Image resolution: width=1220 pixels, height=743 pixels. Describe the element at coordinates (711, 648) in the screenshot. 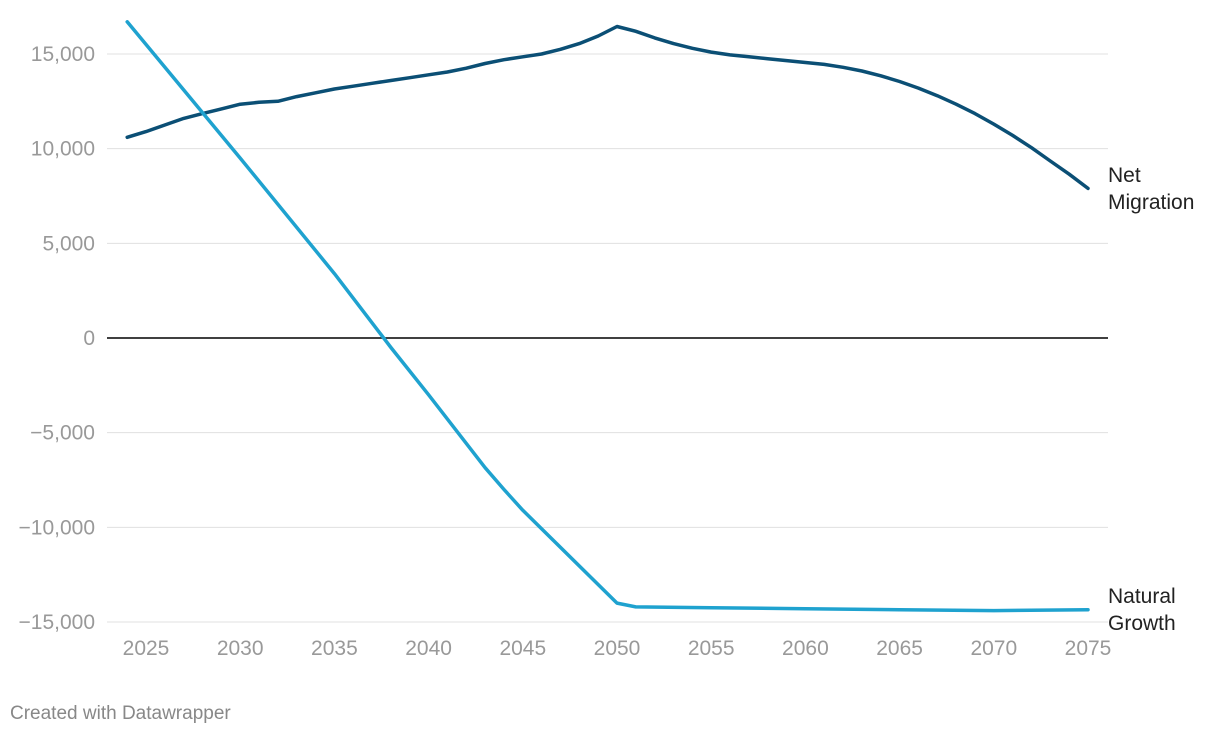

I see `x-tick-label: 2055` at that location.